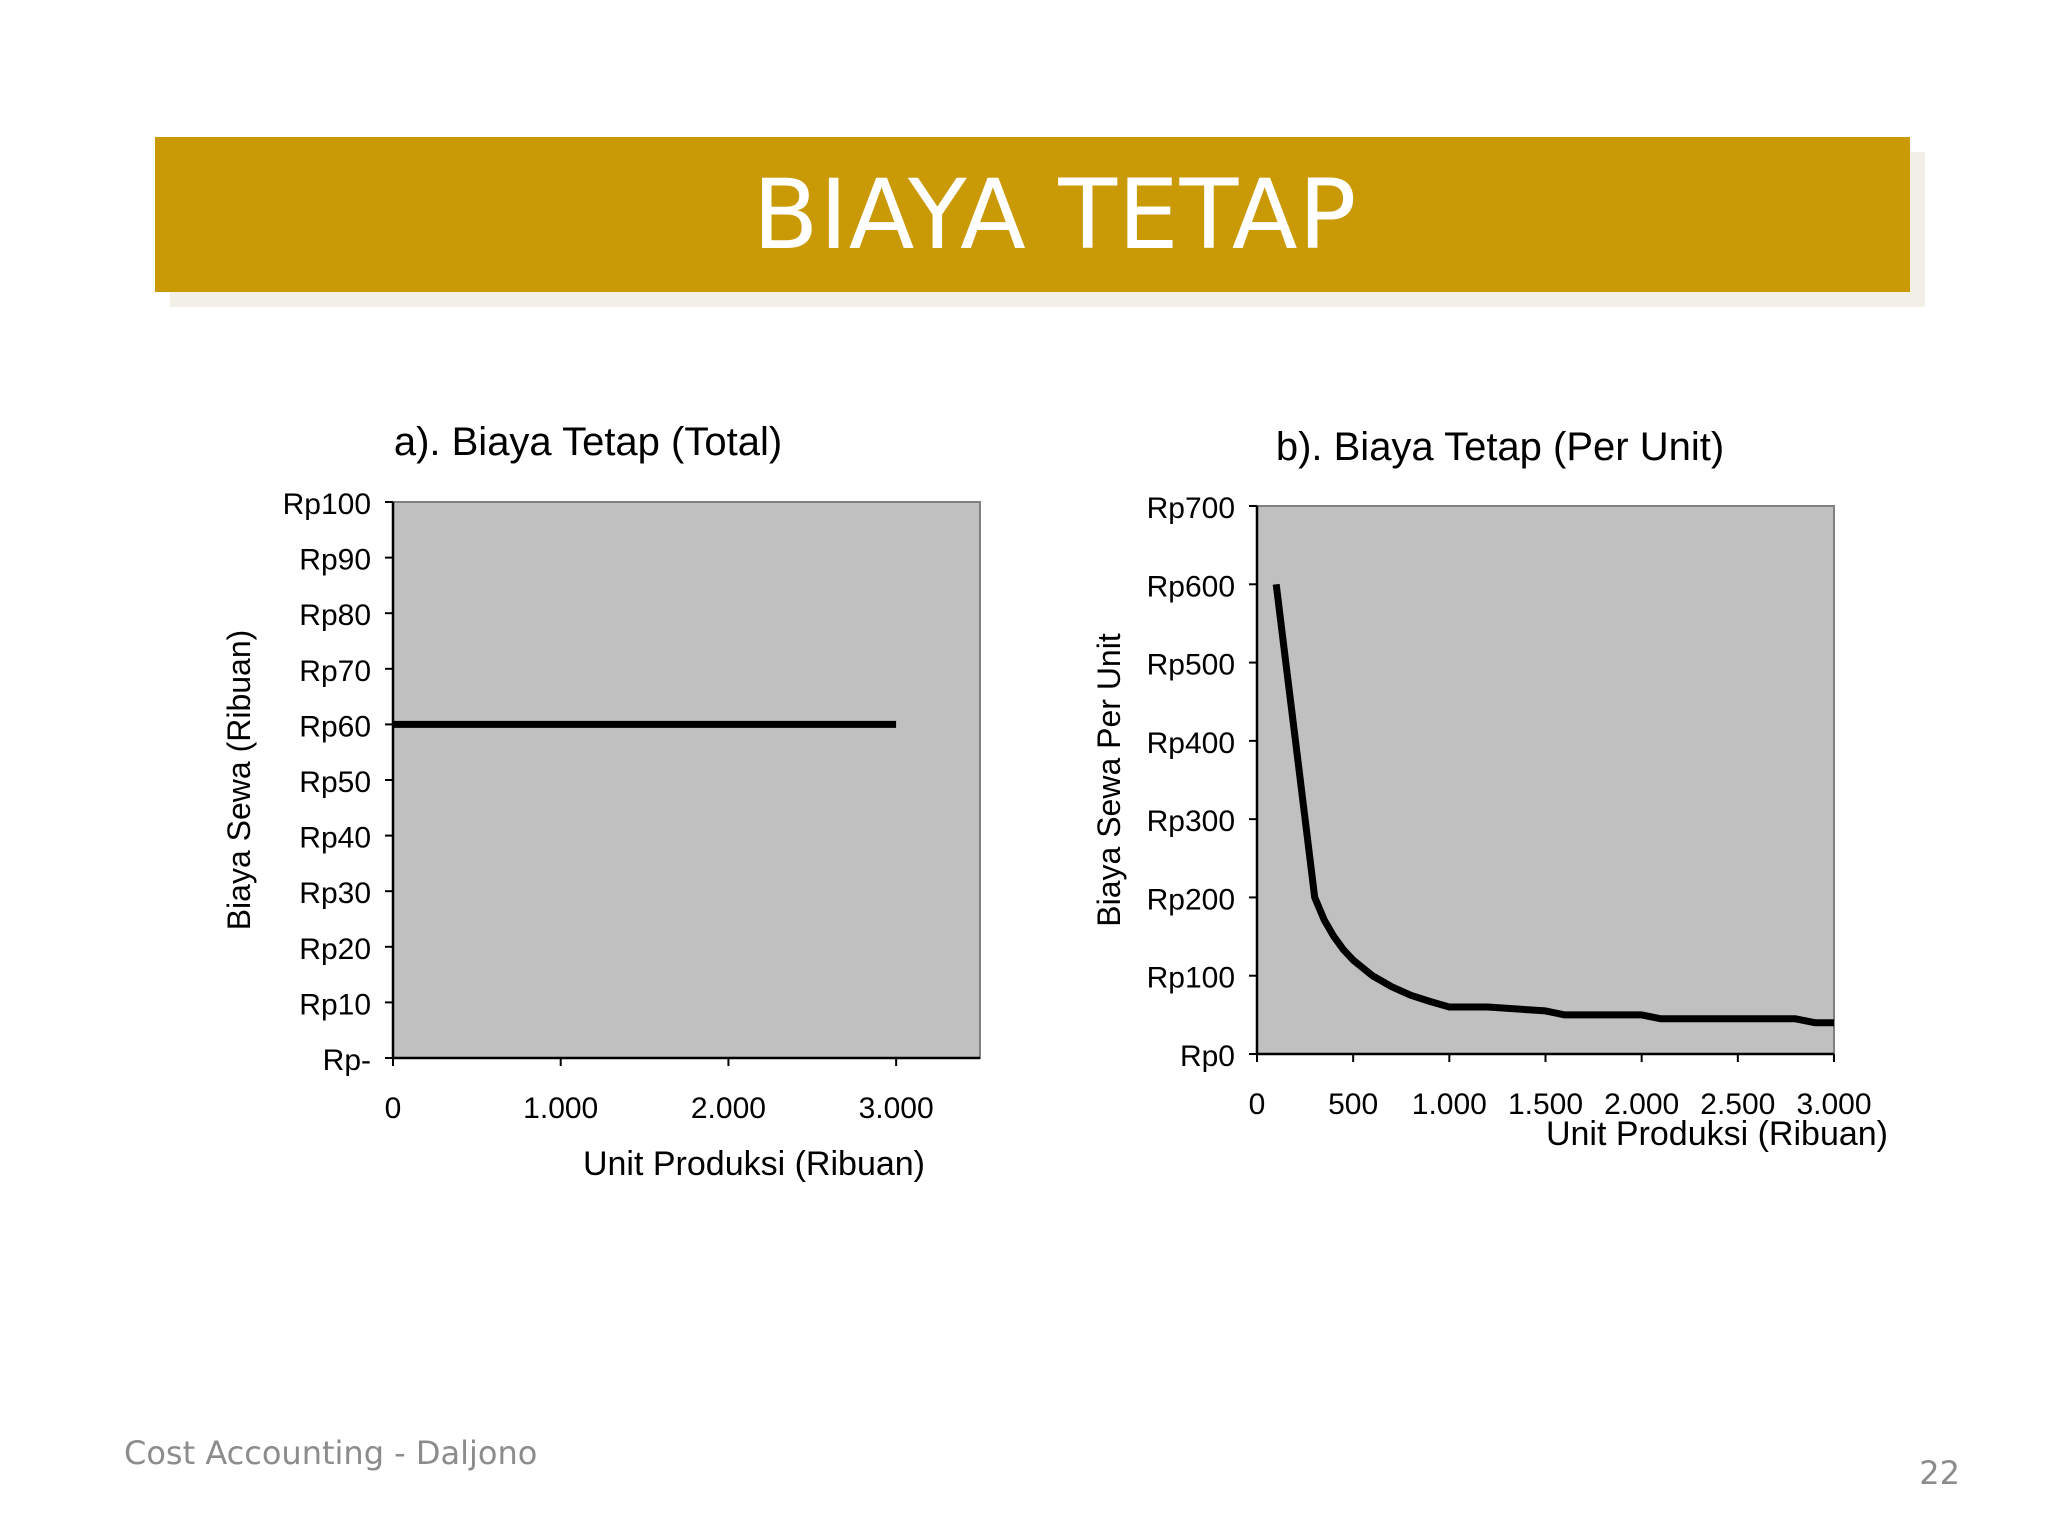 This screenshot has width=2048, height=1536. I want to click on y-tick-label: Rp60, so click(335, 726).